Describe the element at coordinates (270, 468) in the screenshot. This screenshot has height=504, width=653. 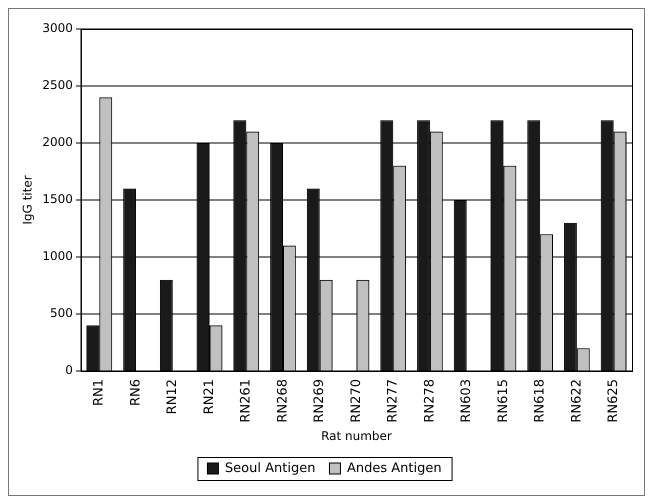
I see `legend-label: Seoul Antigen` at that location.